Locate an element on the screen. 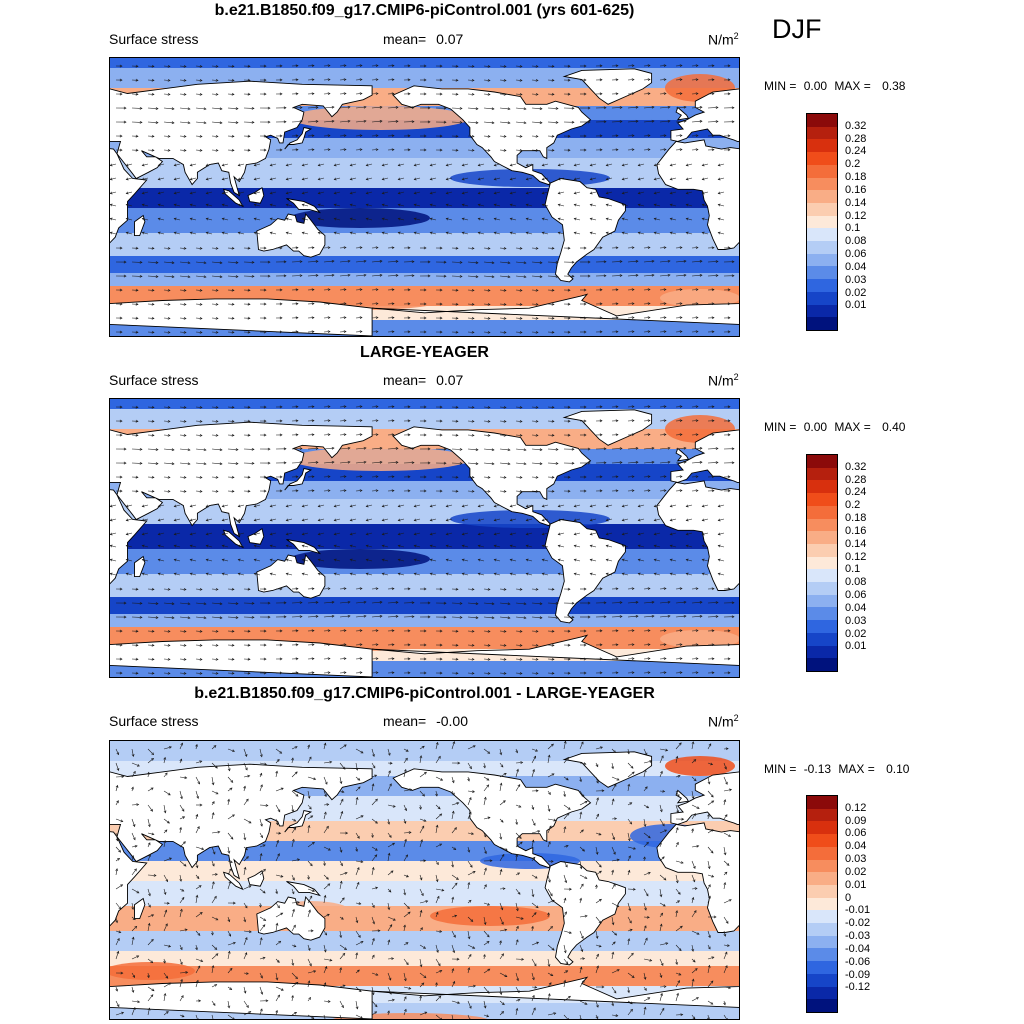 The image size is (1024, 1024). panel-3-min-label: MIN = is located at coordinates (780, 769).